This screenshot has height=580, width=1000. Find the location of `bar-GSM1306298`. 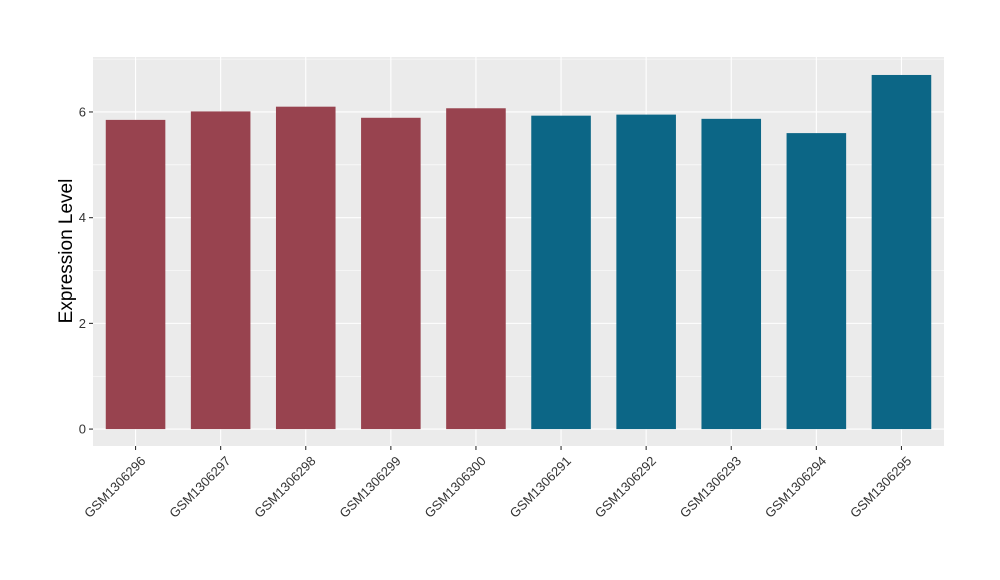

bar-GSM1306298 is located at coordinates (305, 268).